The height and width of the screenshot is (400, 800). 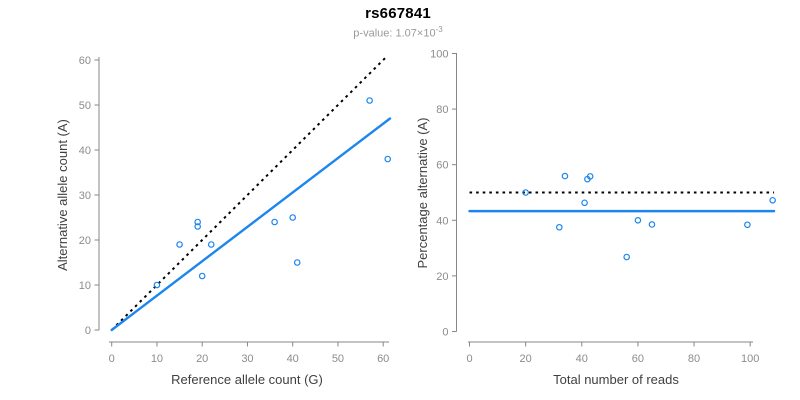 I want to click on p-value-exponent: -3, so click(x=439, y=29).